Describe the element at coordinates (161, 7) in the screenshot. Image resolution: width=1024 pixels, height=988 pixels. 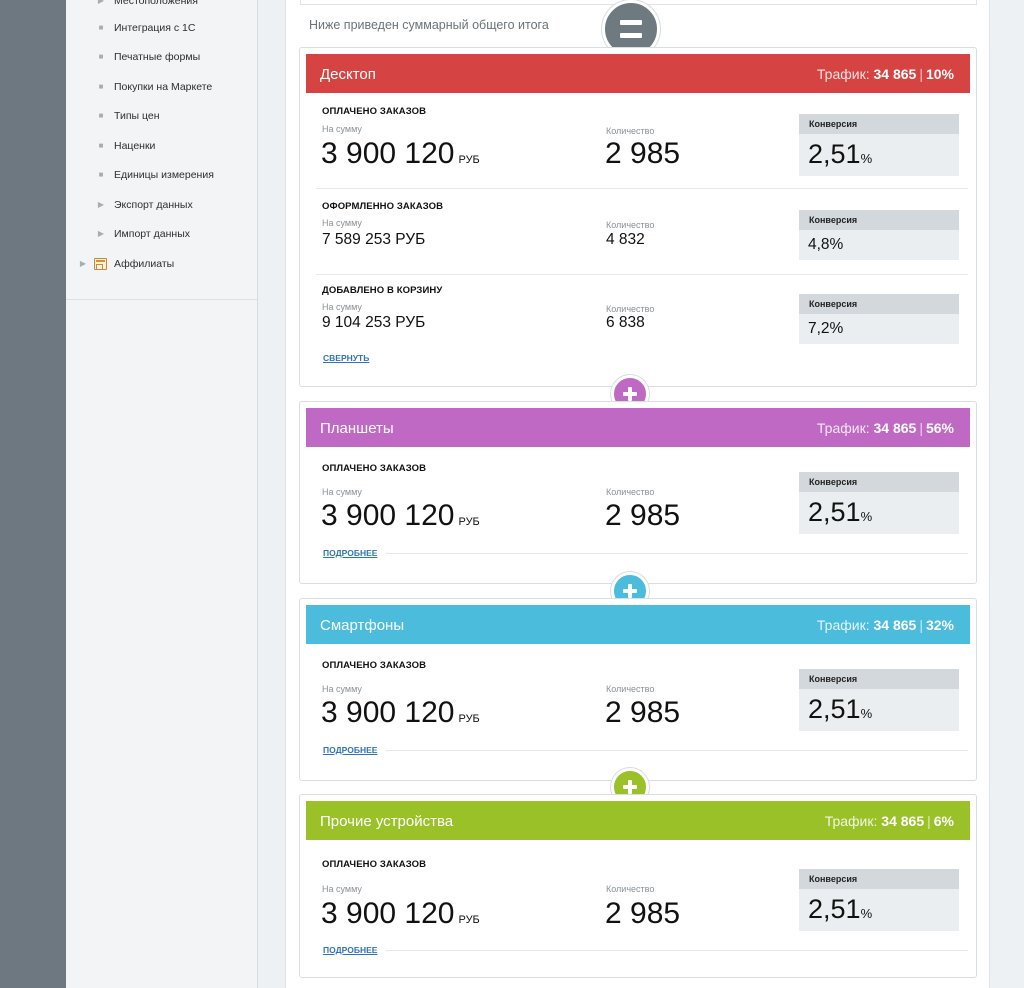
I see `sidebar-item-locations: ▶ Местоположения` at that location.